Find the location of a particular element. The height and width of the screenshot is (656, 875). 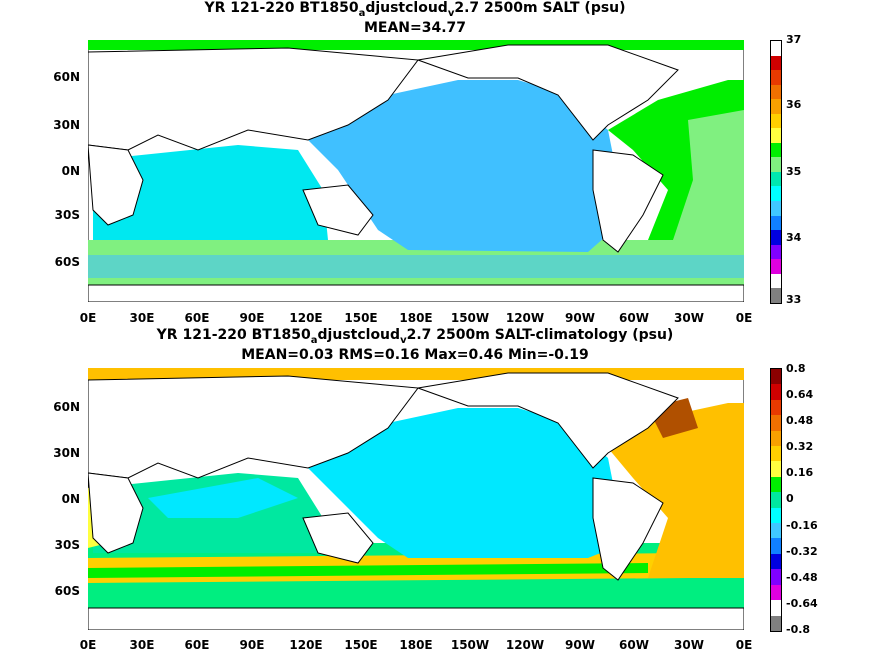

panel2-land-north-america is located at coordinates (547, 420).